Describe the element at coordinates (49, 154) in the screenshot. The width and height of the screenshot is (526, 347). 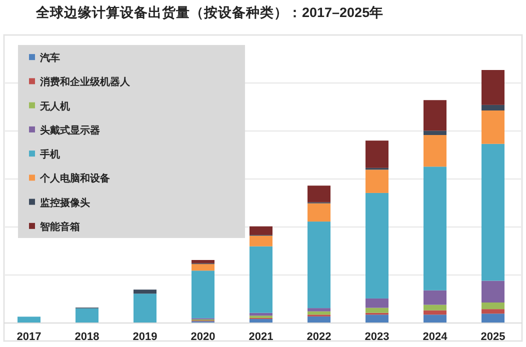
I see `legend-label: 手机` at that location.